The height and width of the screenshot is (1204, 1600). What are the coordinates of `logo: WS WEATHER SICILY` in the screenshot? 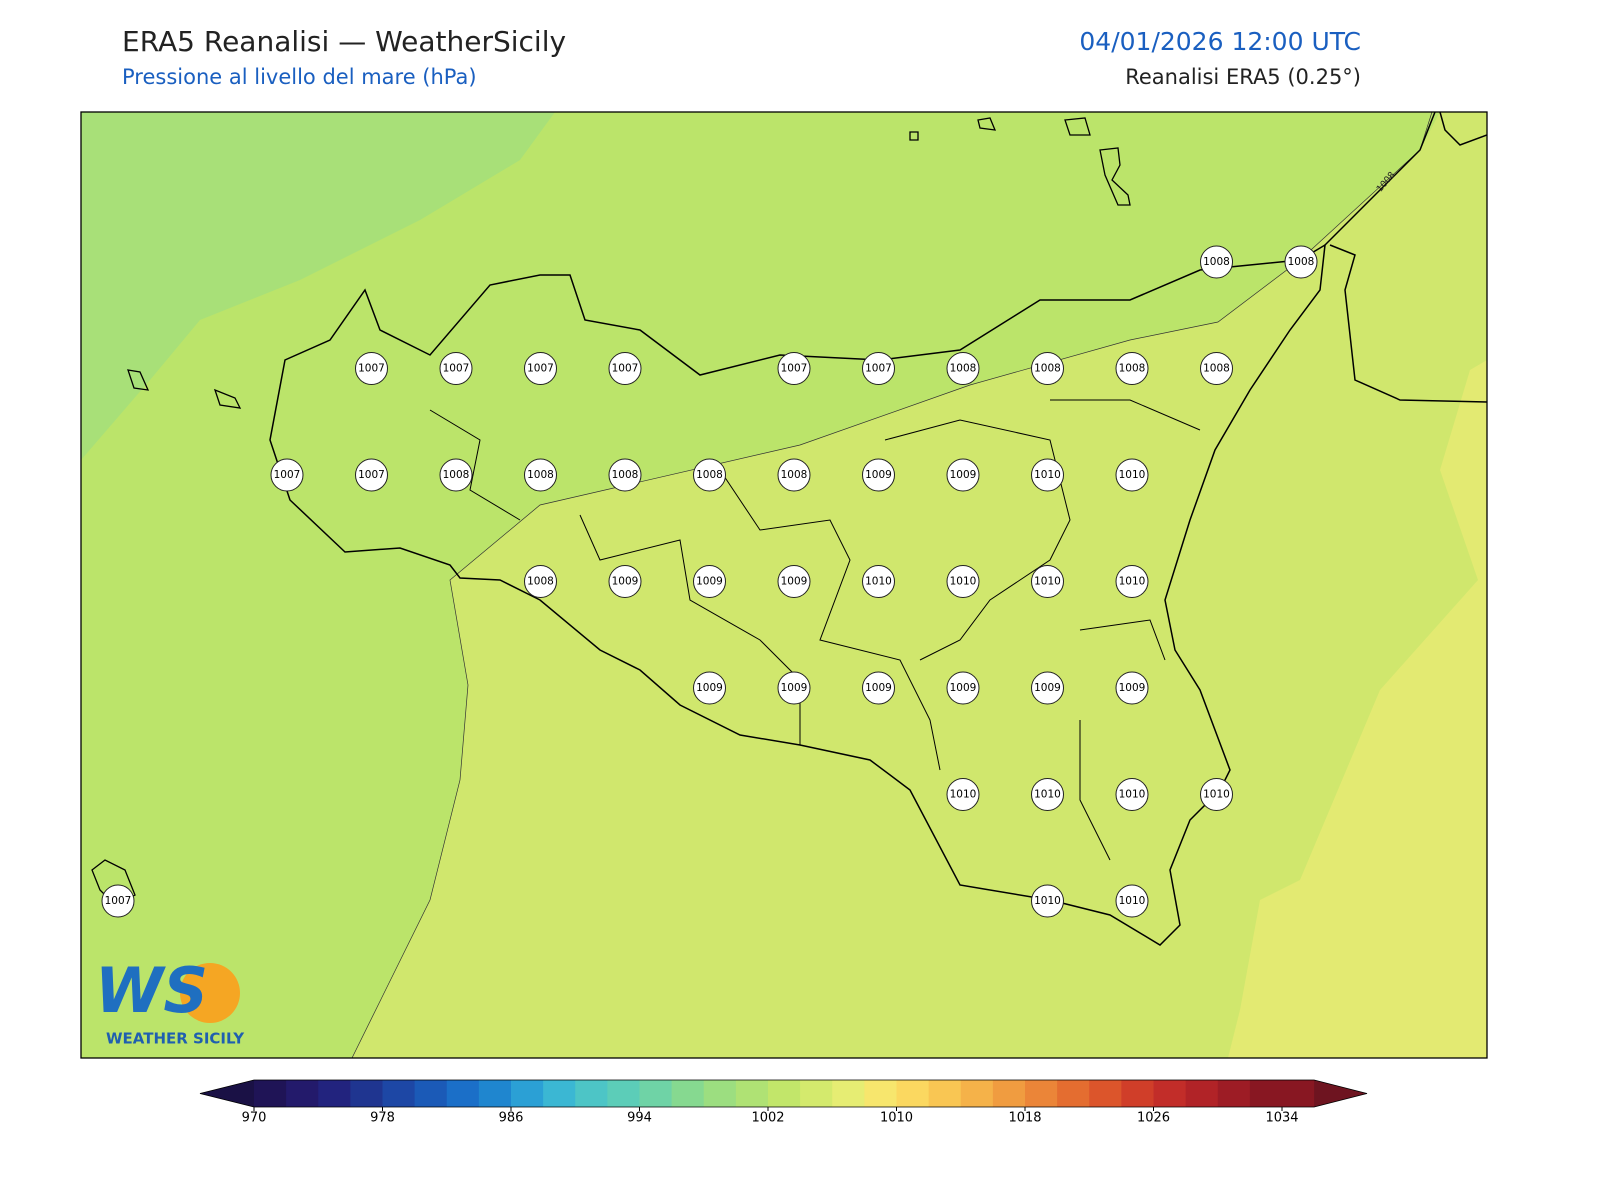 It's located at (170, 1000).